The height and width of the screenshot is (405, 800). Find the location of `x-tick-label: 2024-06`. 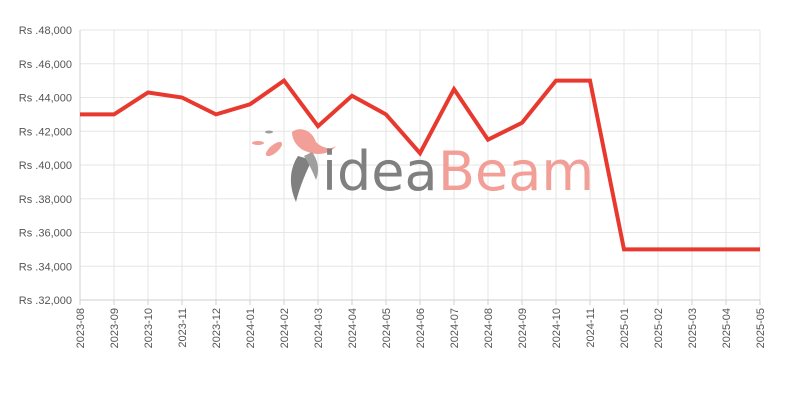

x-tick-label: 2024-06 is located at coordinates (421, 328).